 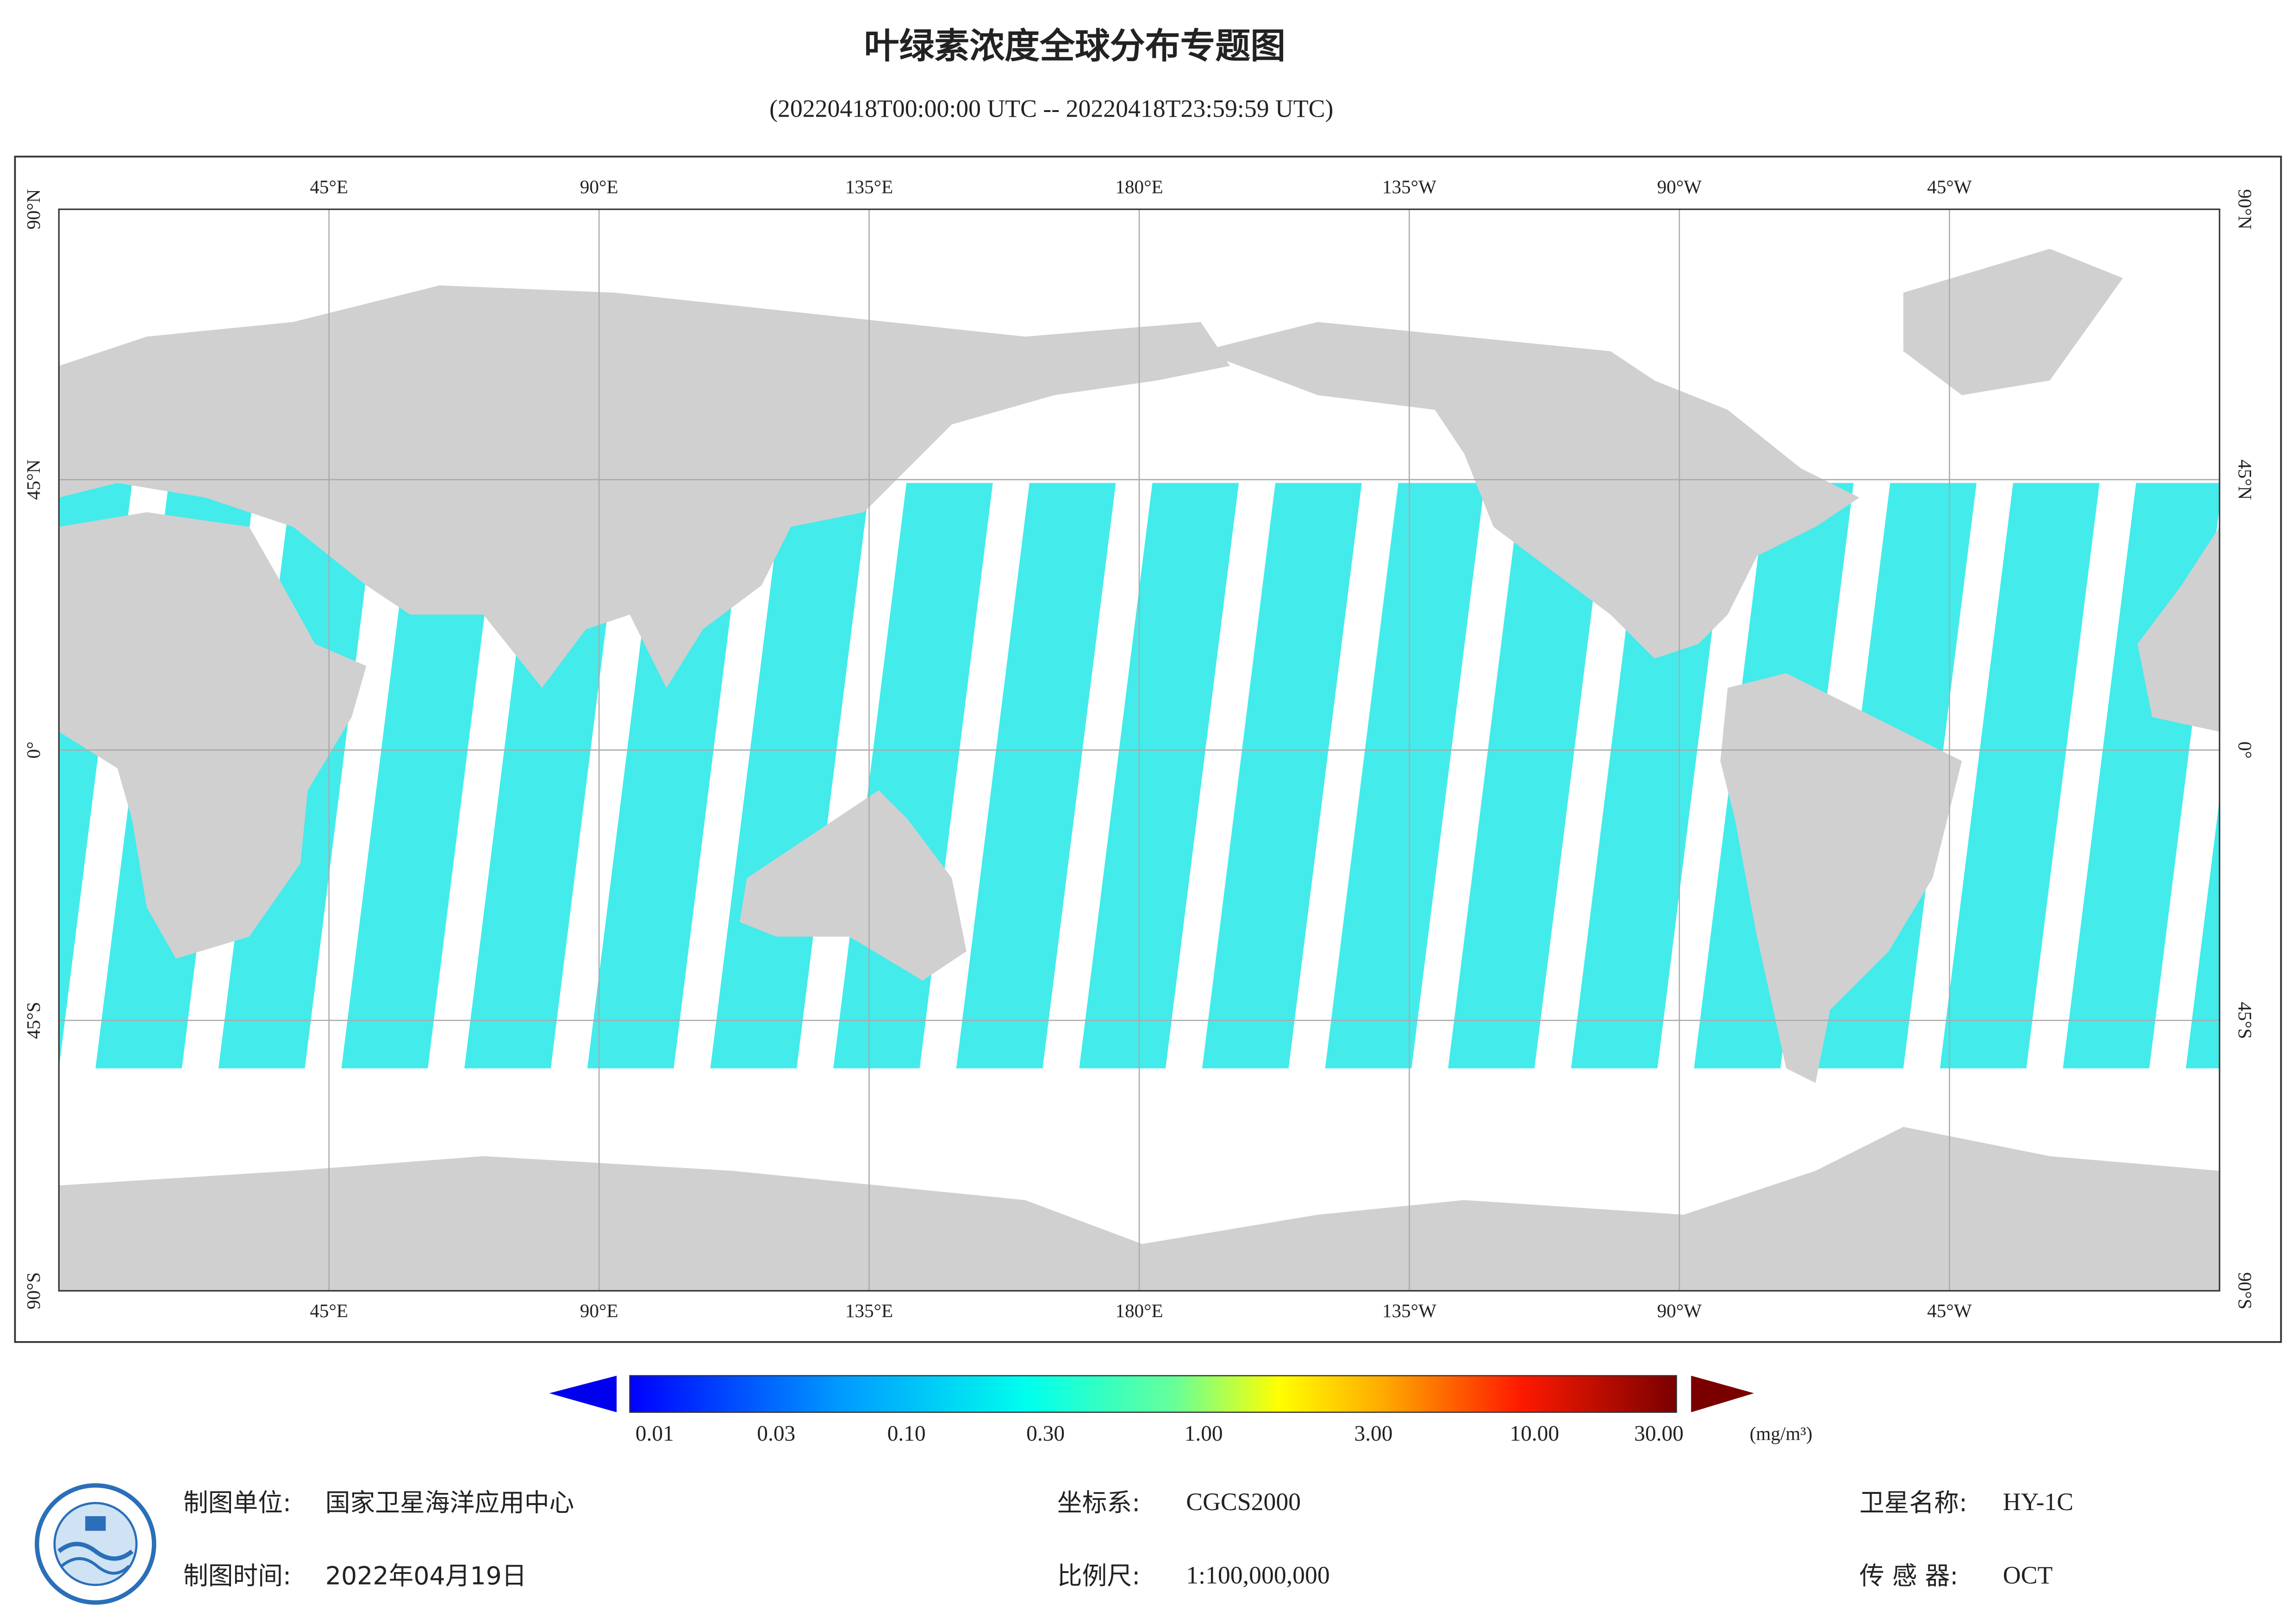 What do you see at coordinates (1534, 1434) in the screenshot?
I see `colorbar-label: 10.00` at bounding box center [1534, 1434].